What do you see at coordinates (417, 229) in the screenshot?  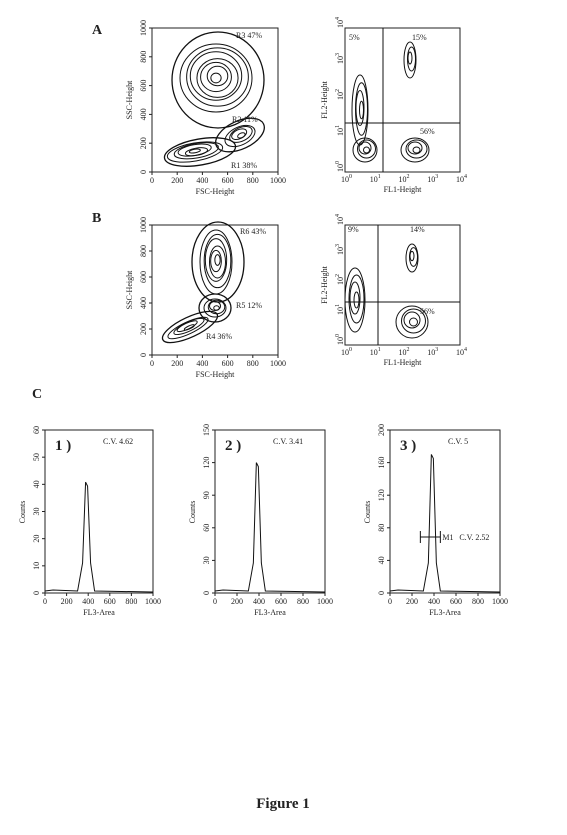 I see `quadrant-label: 14%` at bounding box center [417, 229].